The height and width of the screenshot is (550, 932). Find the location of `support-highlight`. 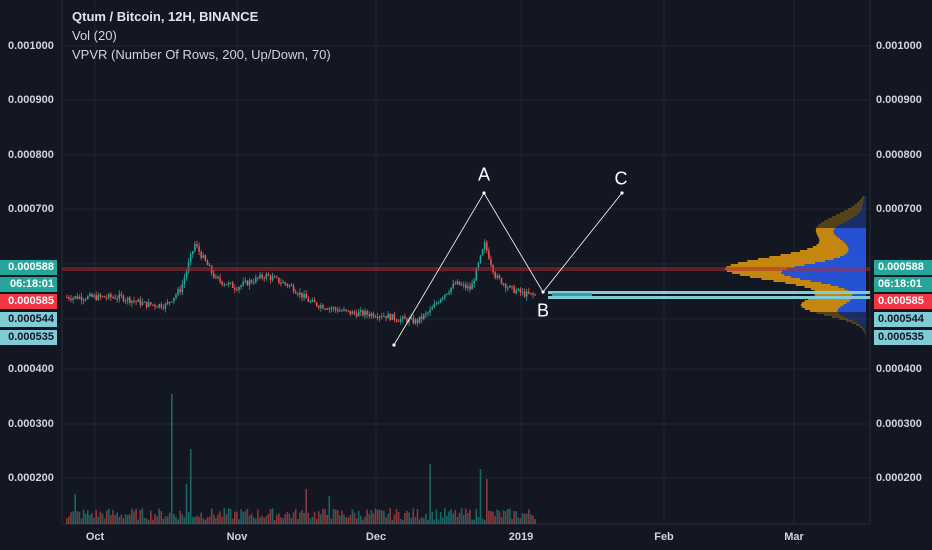

support-highlight is located at coordinates (572, 294).